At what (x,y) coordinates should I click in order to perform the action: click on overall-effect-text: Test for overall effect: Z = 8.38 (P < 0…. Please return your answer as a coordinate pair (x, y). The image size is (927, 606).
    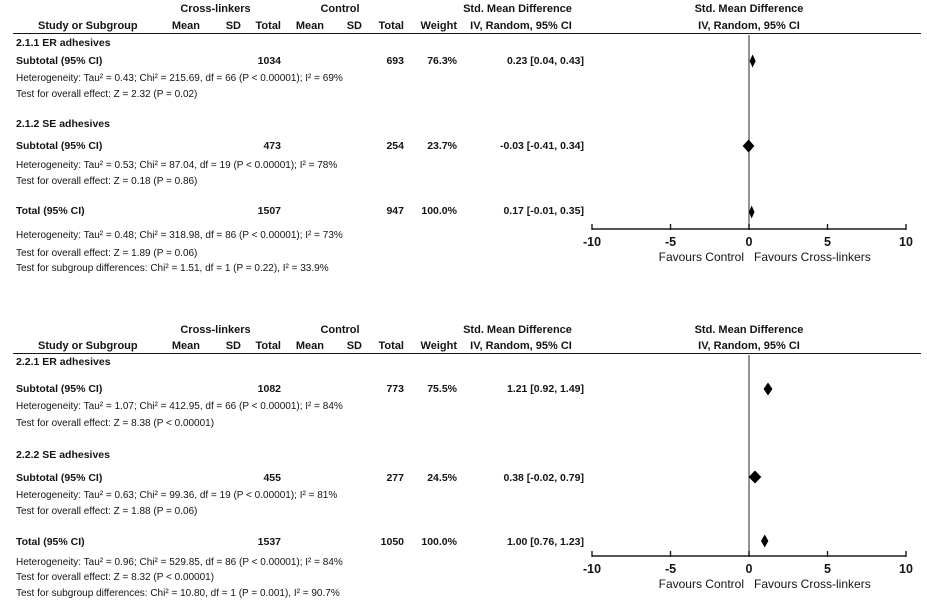
    Looking at the image, I should click on (115, 423).